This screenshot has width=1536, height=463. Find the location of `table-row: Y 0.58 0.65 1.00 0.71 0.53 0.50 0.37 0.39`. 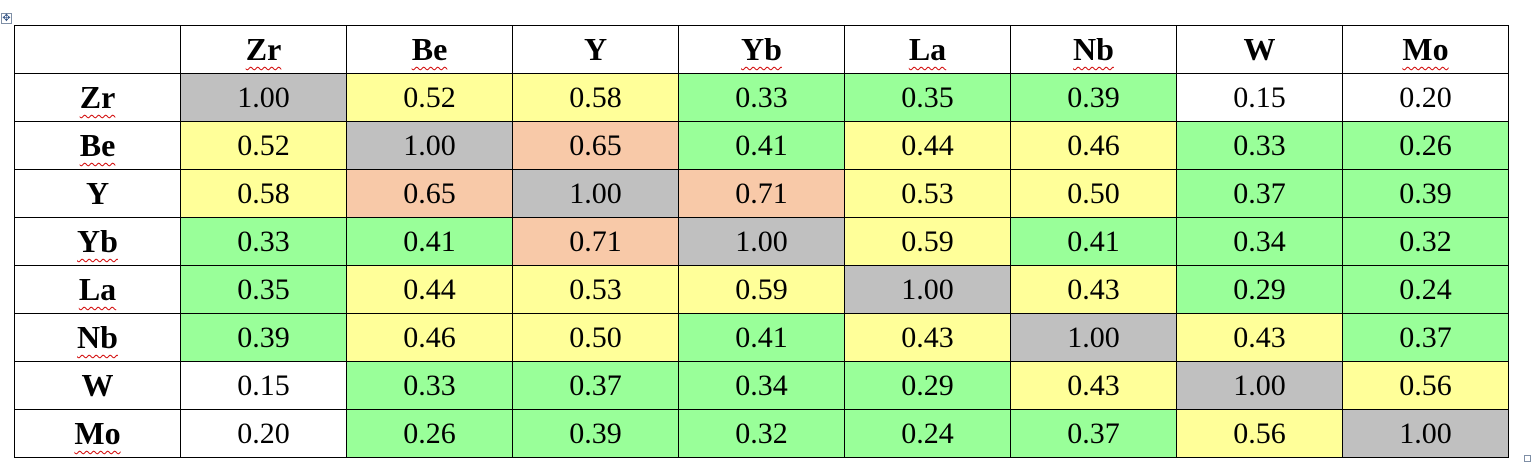

table-row: Y 0.58 0.65 1.00 0.71 0.53 0.50 0.37 0.39 is located at coordinates (761, 193).